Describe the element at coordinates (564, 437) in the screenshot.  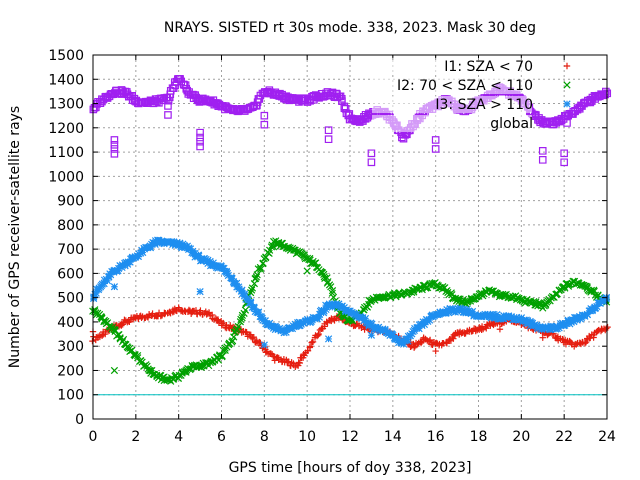
I see `x-tick-label: 22` at that location.